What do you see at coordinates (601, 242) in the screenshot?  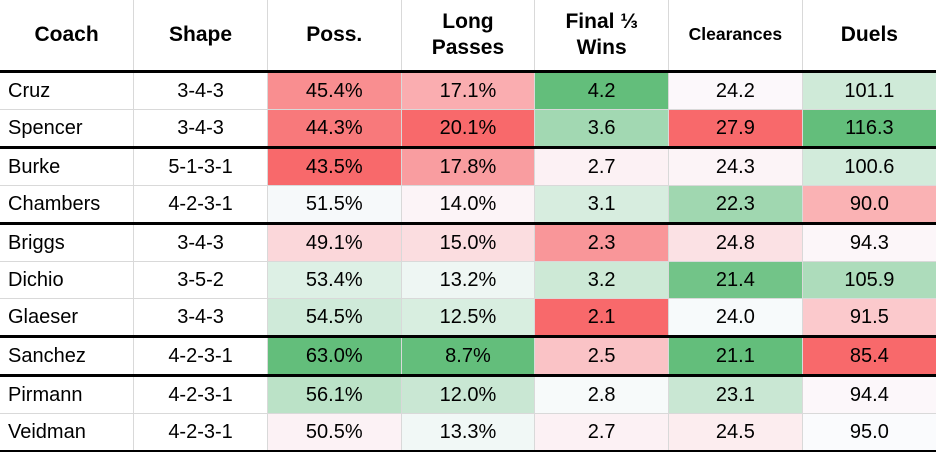 I see `cell-final_third_wins: 2.3` at bounding box center [601, 242].